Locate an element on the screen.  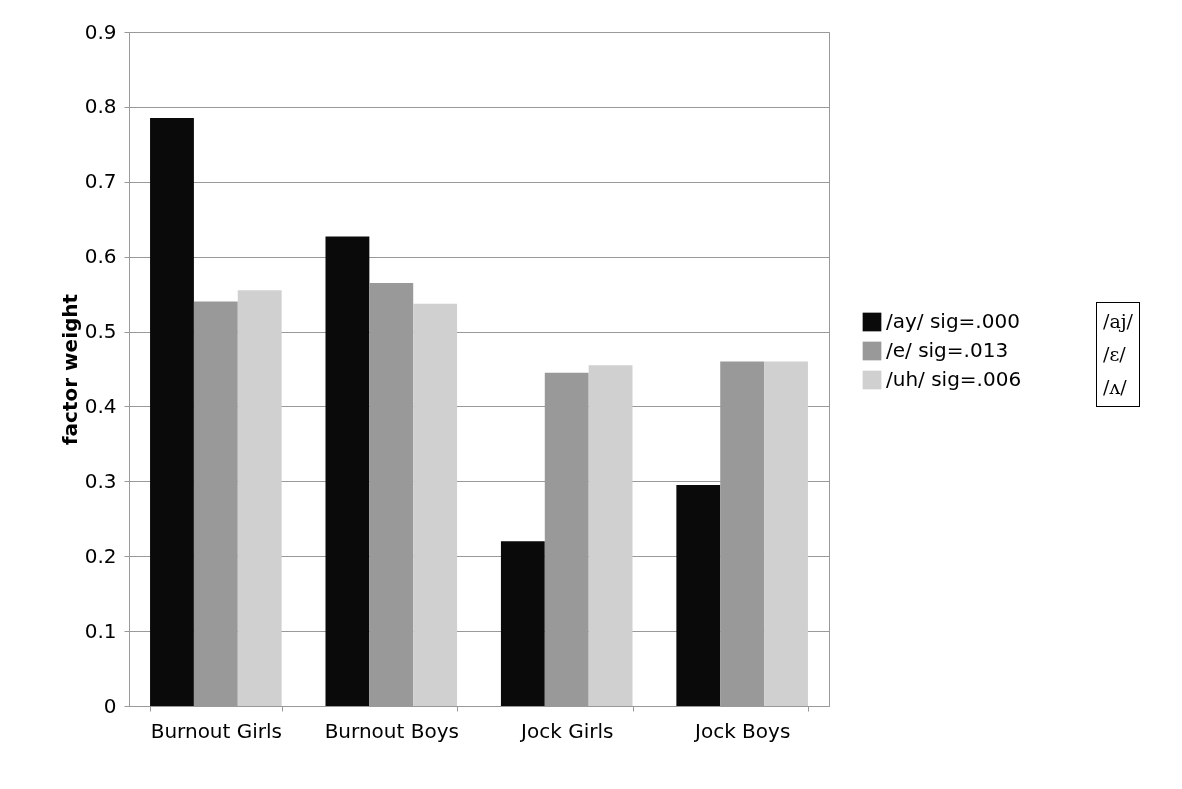
x-tick-label: Jock Boys is located at coordinates (742, 730).